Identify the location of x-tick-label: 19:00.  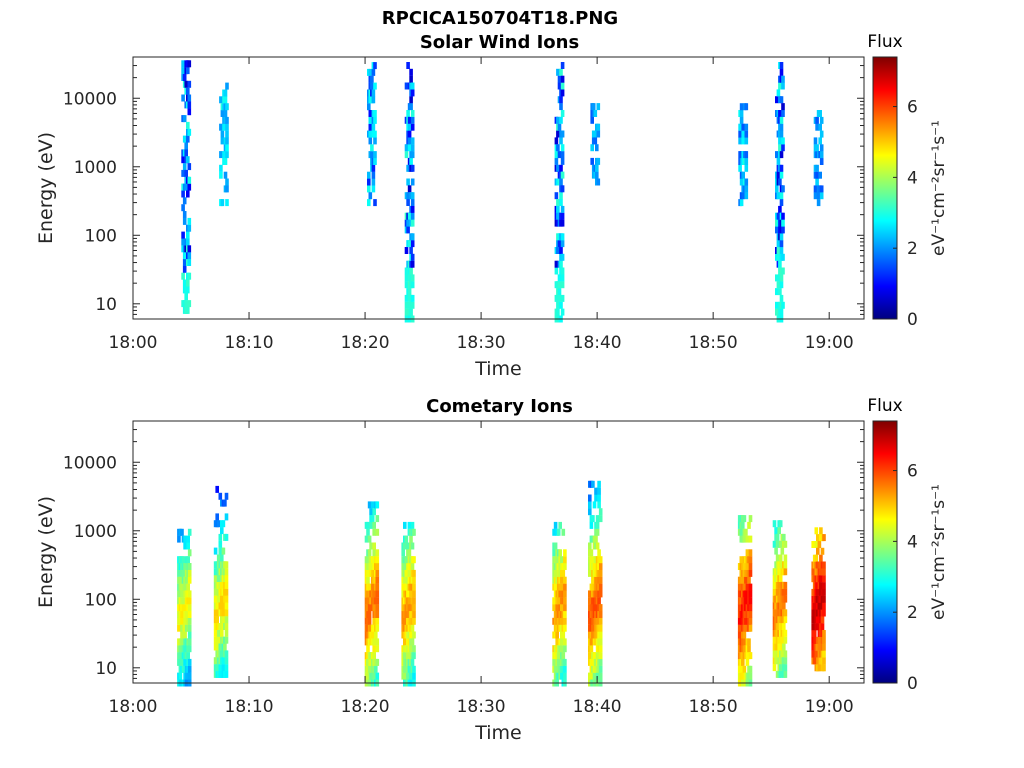
(829, 707).